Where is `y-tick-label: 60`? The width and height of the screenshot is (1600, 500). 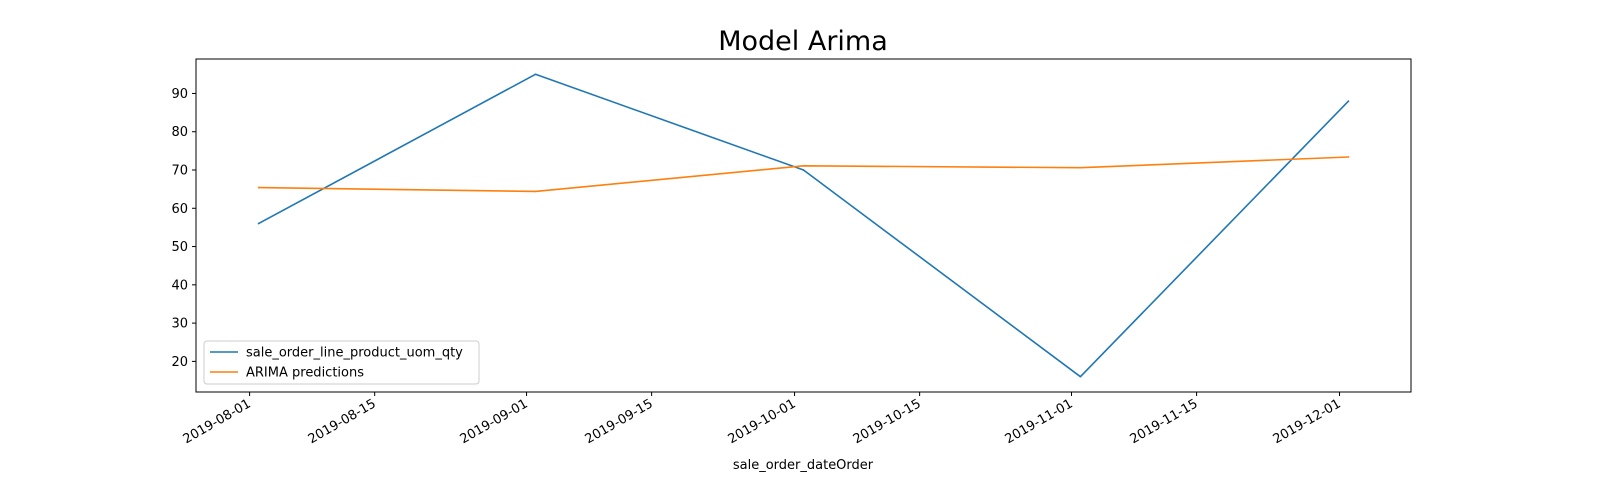
y-tick-label: 60 is located at coordinates (179, 209).